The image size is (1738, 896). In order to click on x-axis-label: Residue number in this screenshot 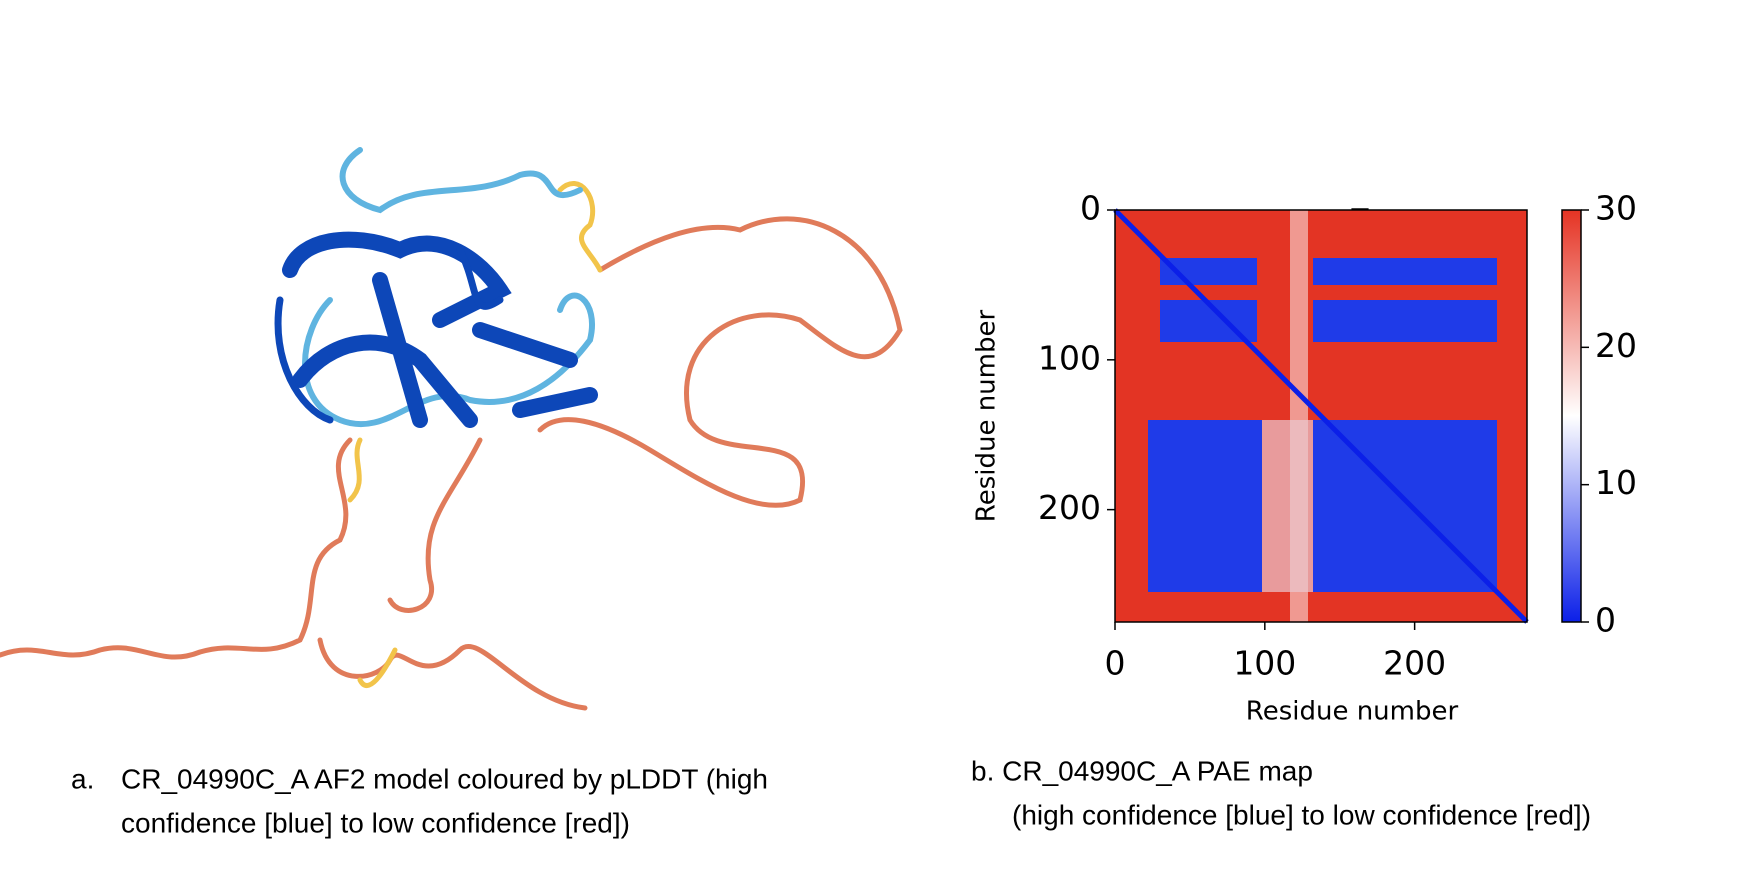, I will do `click(1352, 712)`.